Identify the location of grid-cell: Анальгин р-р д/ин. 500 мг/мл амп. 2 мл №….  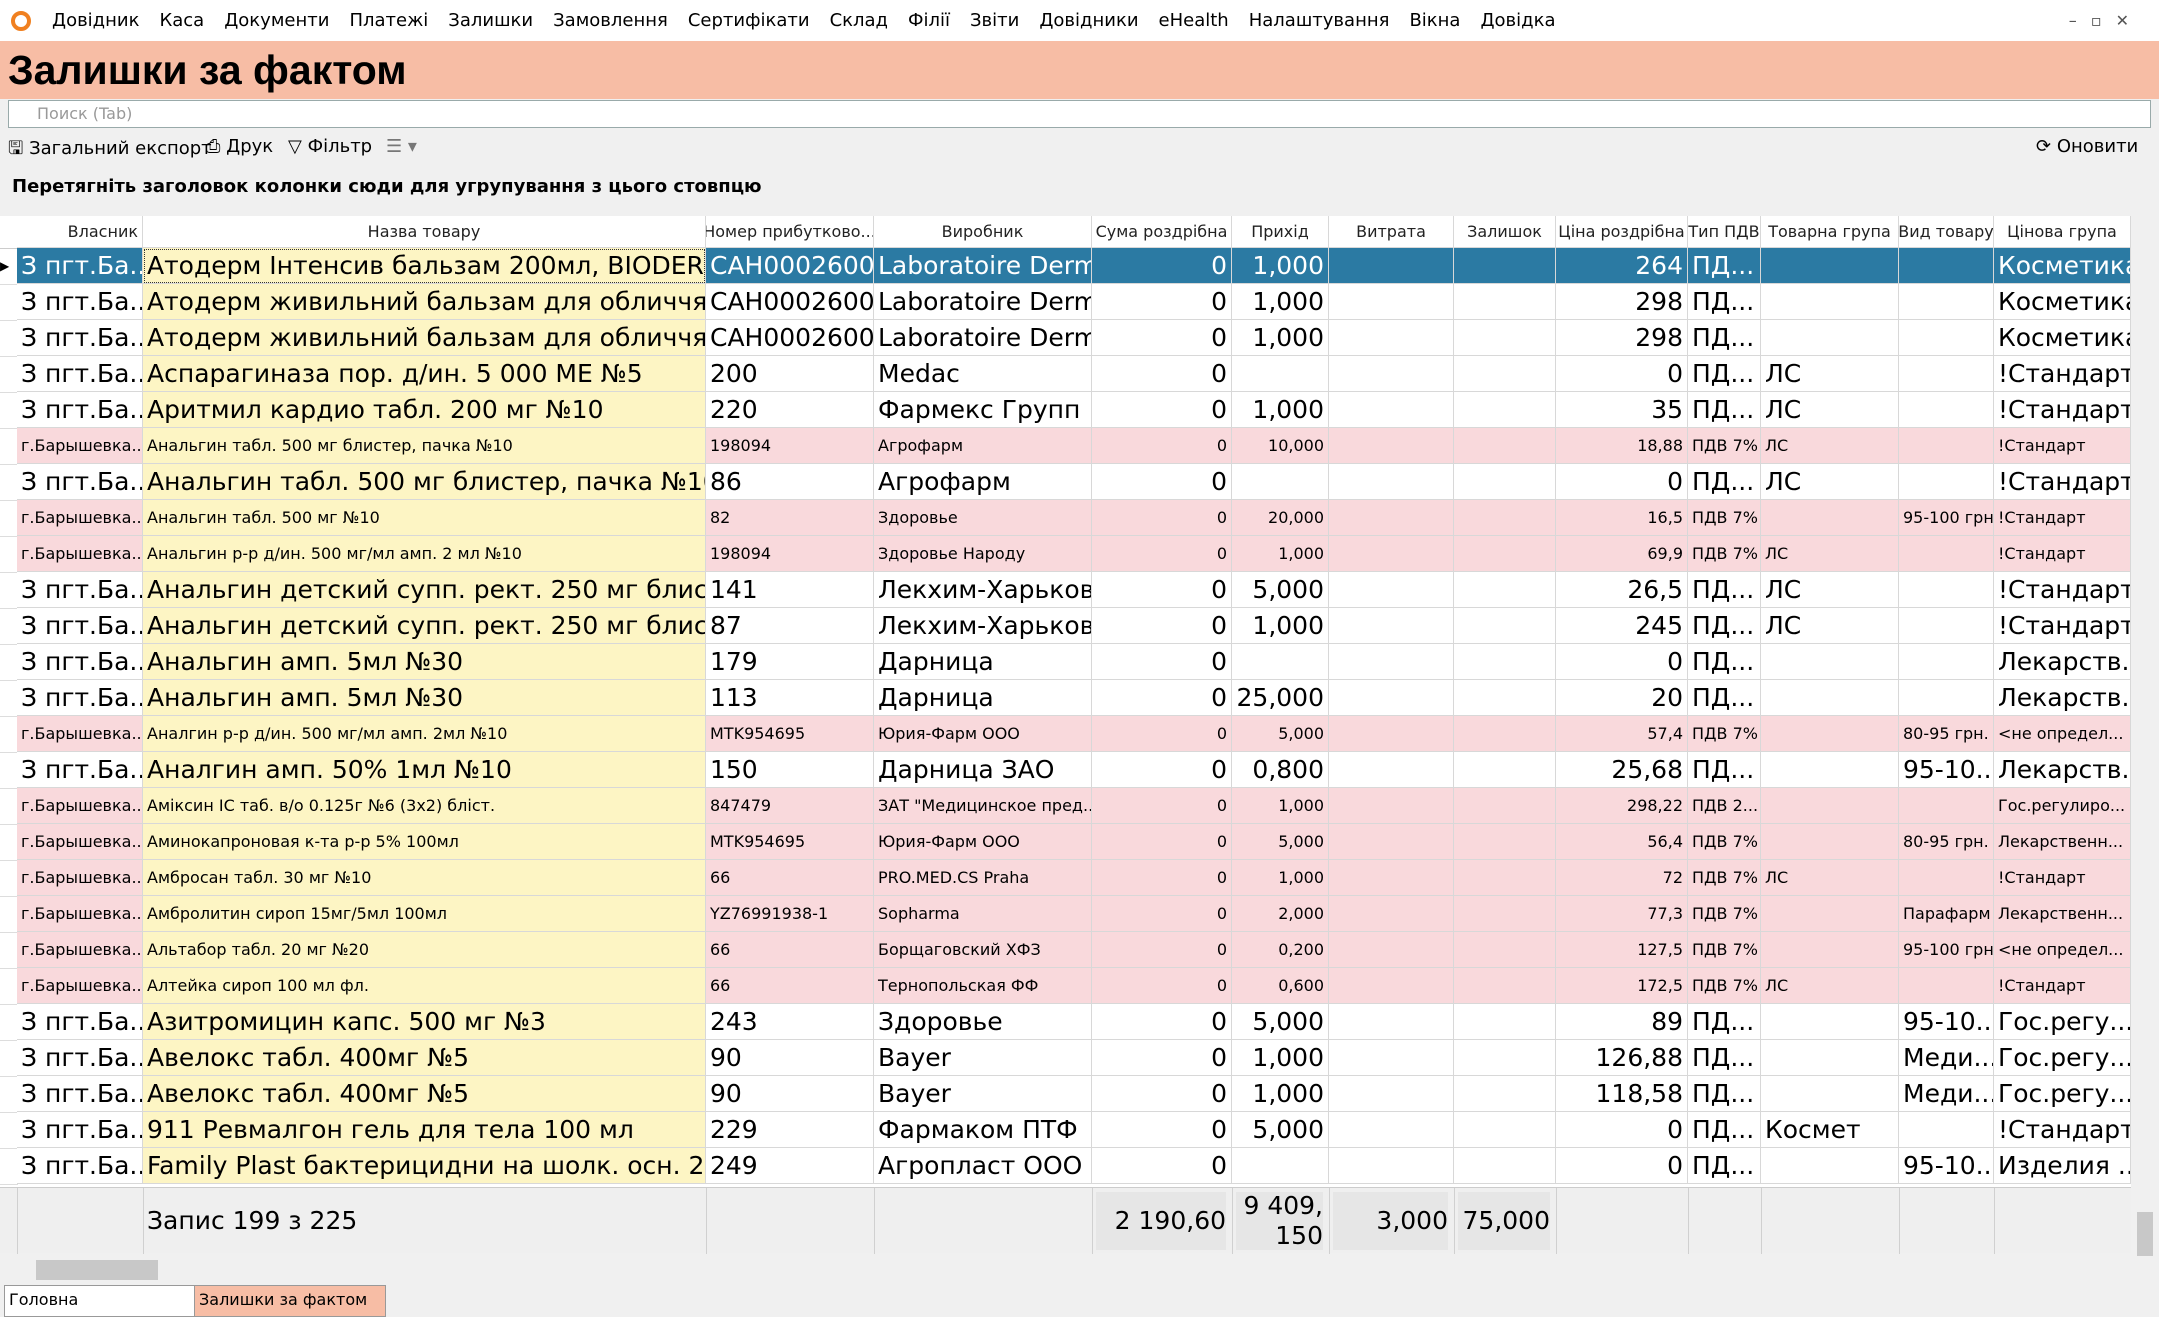
(424, 554).